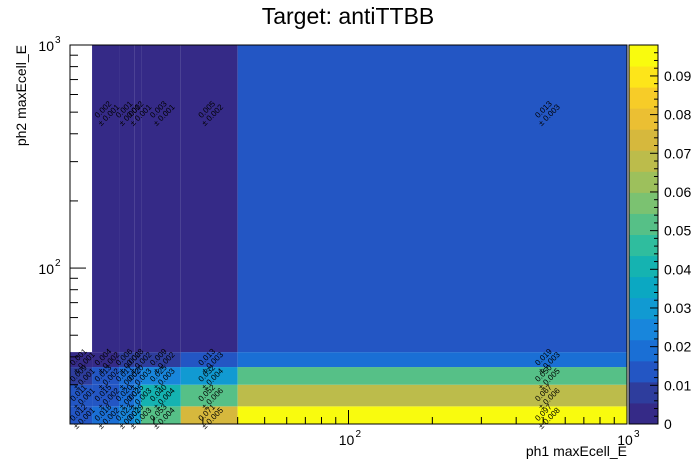 This screenshot has height=472, width=696. What do you see at coordinates (677, 153) in the screenshot?
I see `color-axis-label: 0.07` at bounding box center [677, 153].